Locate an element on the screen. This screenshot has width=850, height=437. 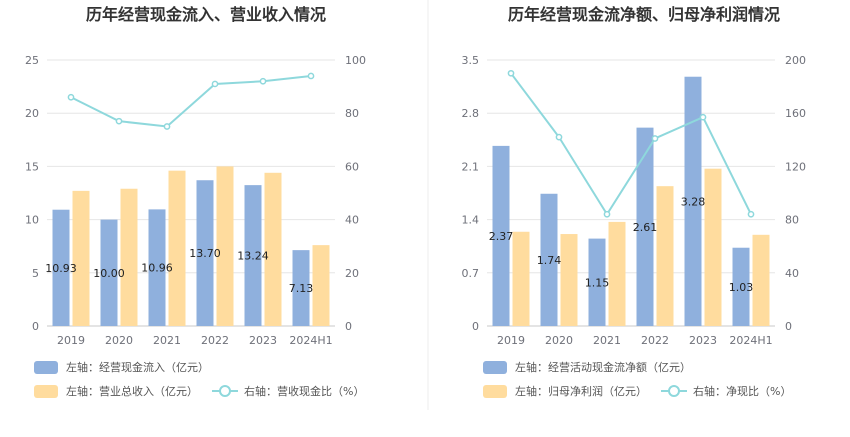
data-label: 10.93 is located at coordinates (61, 268).